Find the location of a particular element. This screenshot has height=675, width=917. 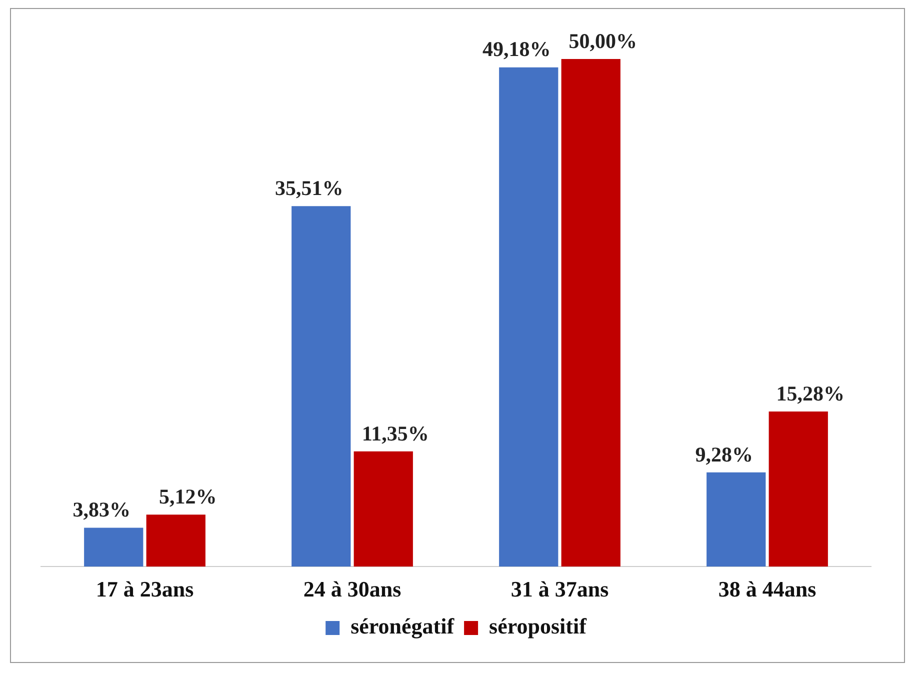

data-label: 9,28% is located at coordinates (724, 454).